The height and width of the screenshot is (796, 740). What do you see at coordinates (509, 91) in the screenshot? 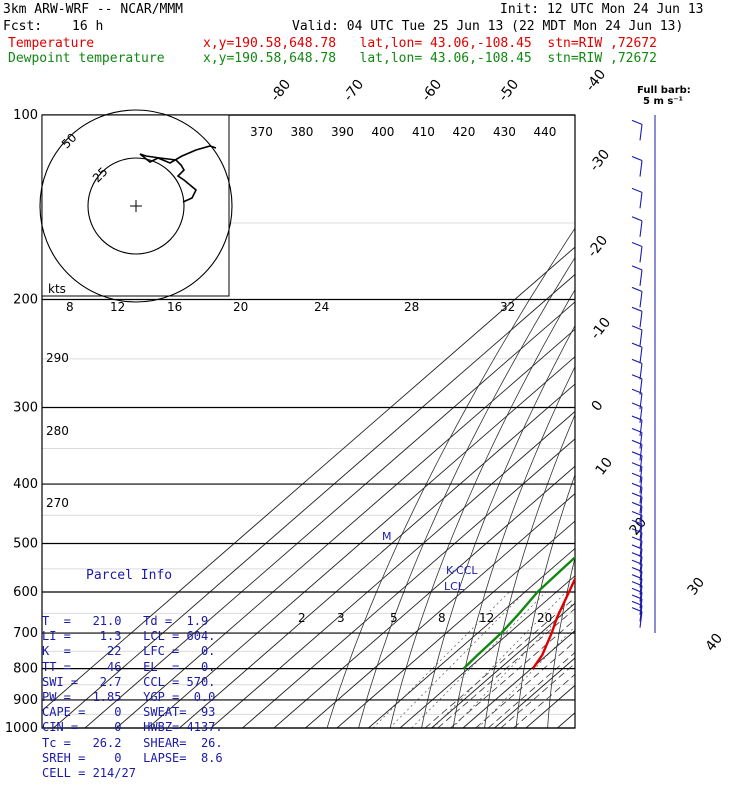
I see `temperature-top-label: -50` at bounding box center [509, 91].